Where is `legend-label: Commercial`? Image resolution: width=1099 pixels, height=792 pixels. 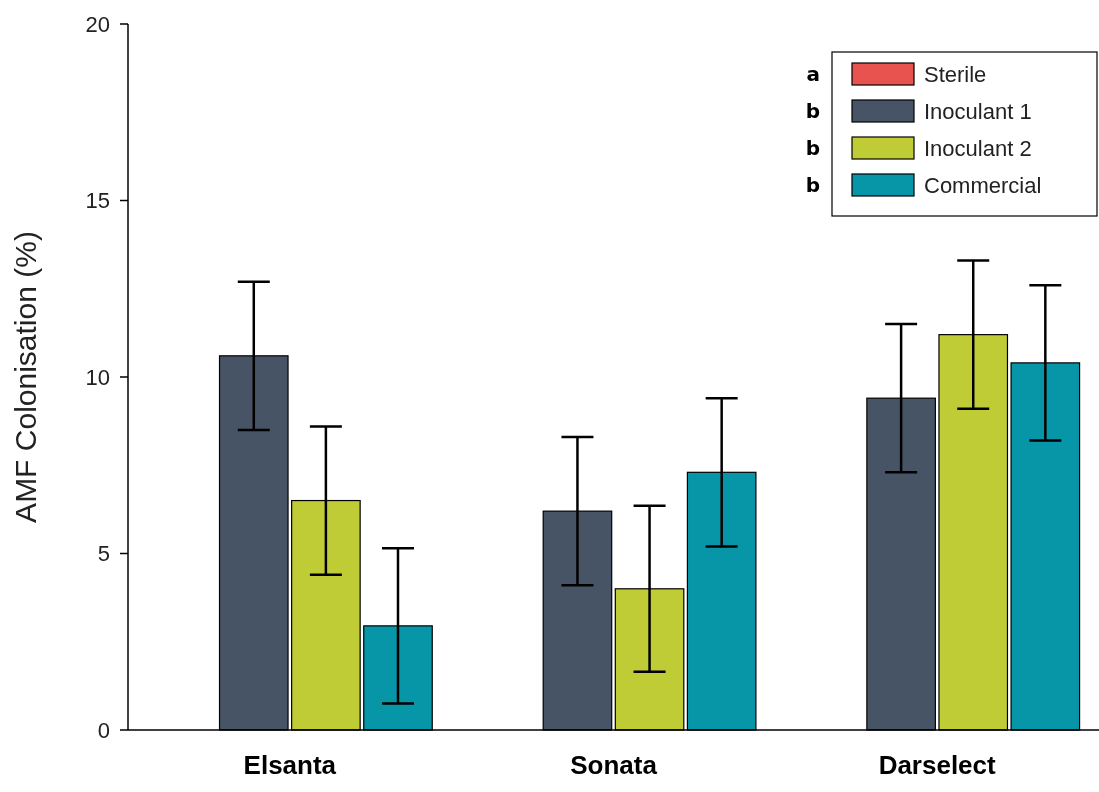
legend-label: Commercial is located at coordinates (983, 185).